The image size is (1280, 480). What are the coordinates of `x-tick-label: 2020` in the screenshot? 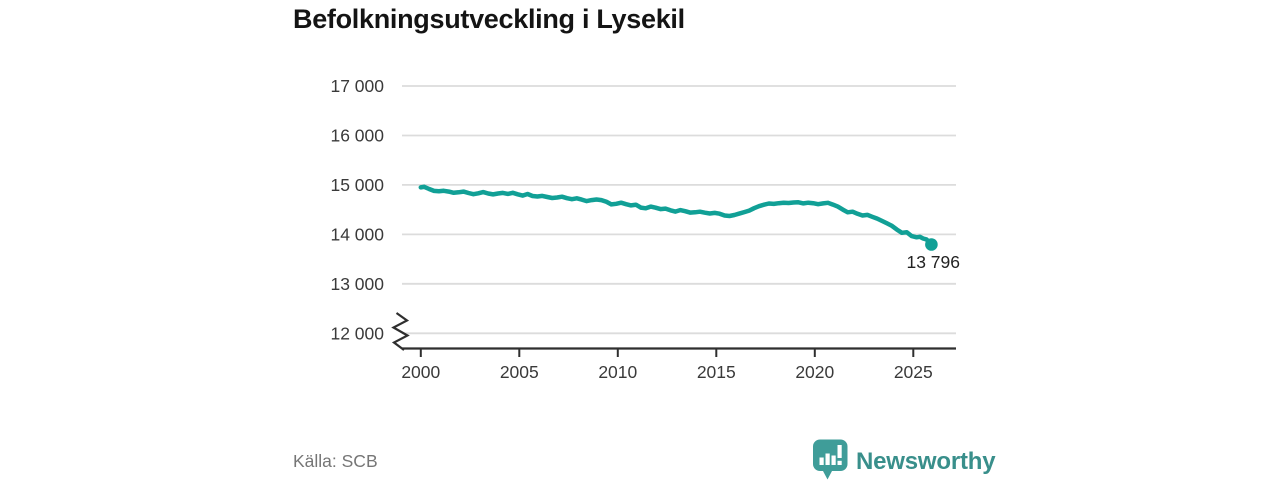 It's located at (814, 372).